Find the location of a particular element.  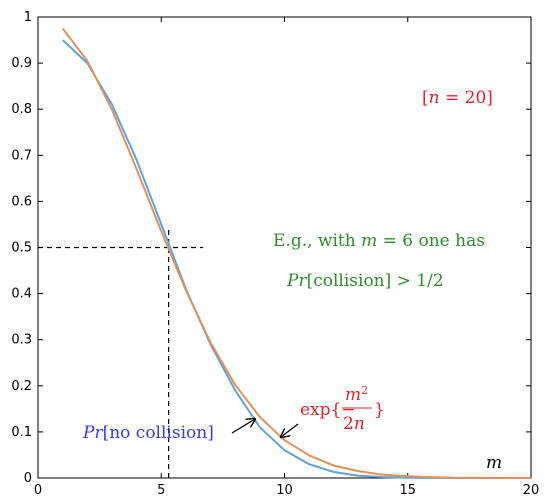

y-tick-label: 1 is located at coordinates (28, 17).